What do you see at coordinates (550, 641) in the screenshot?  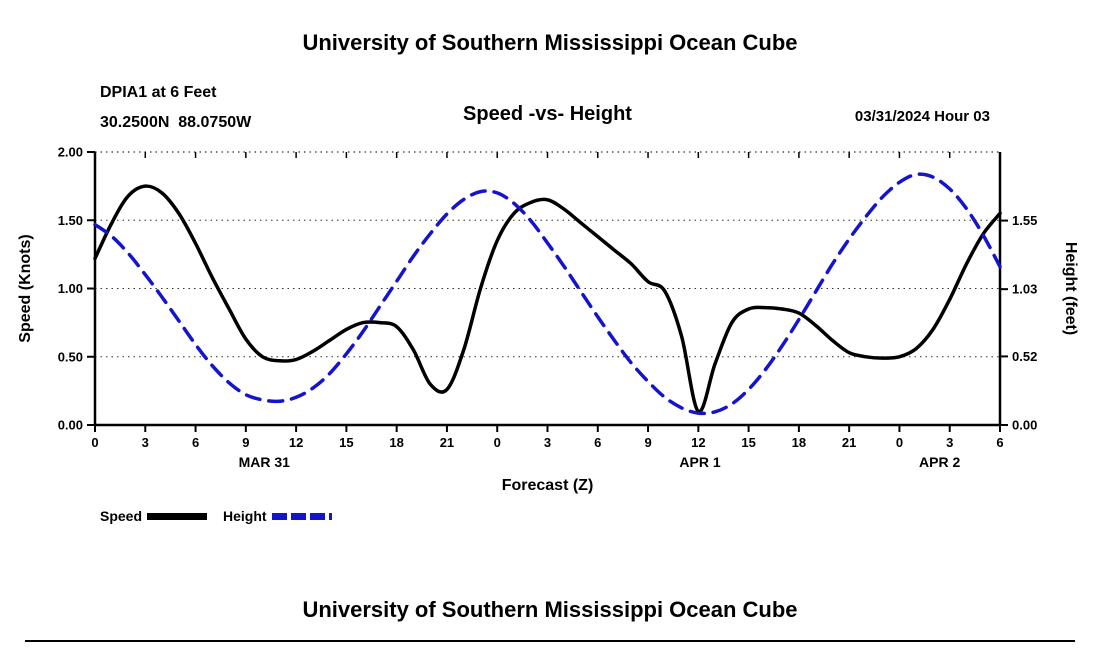 I see `footer-divider` at bounding box center [550, 641].